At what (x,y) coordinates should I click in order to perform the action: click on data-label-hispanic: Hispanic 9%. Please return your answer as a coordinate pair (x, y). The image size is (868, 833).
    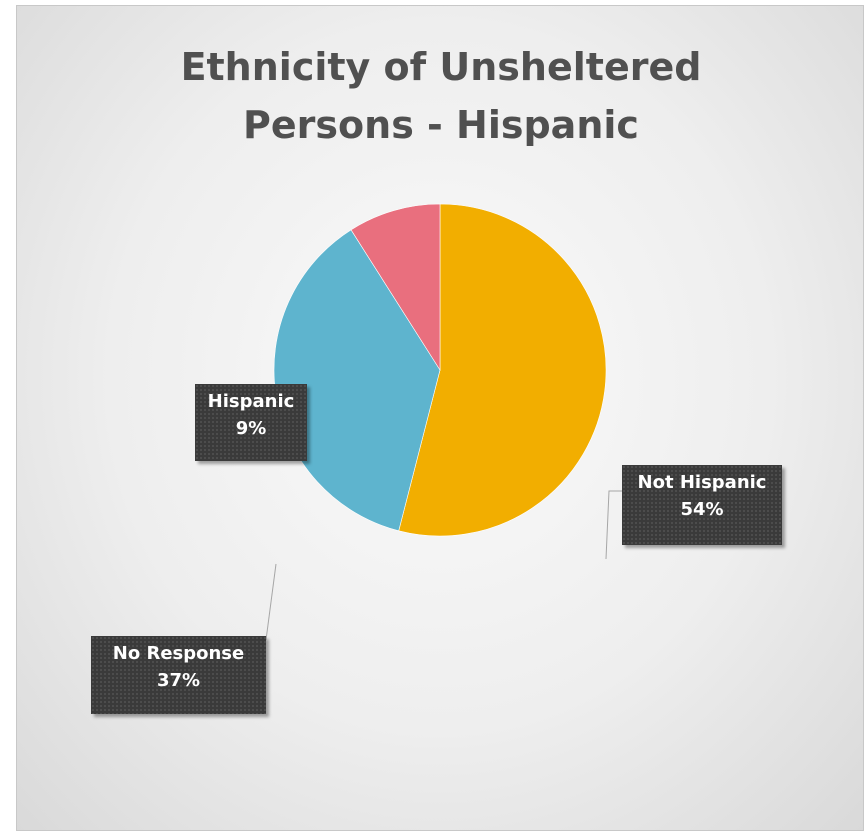
    Looking at the image, I should click on (251, 422).